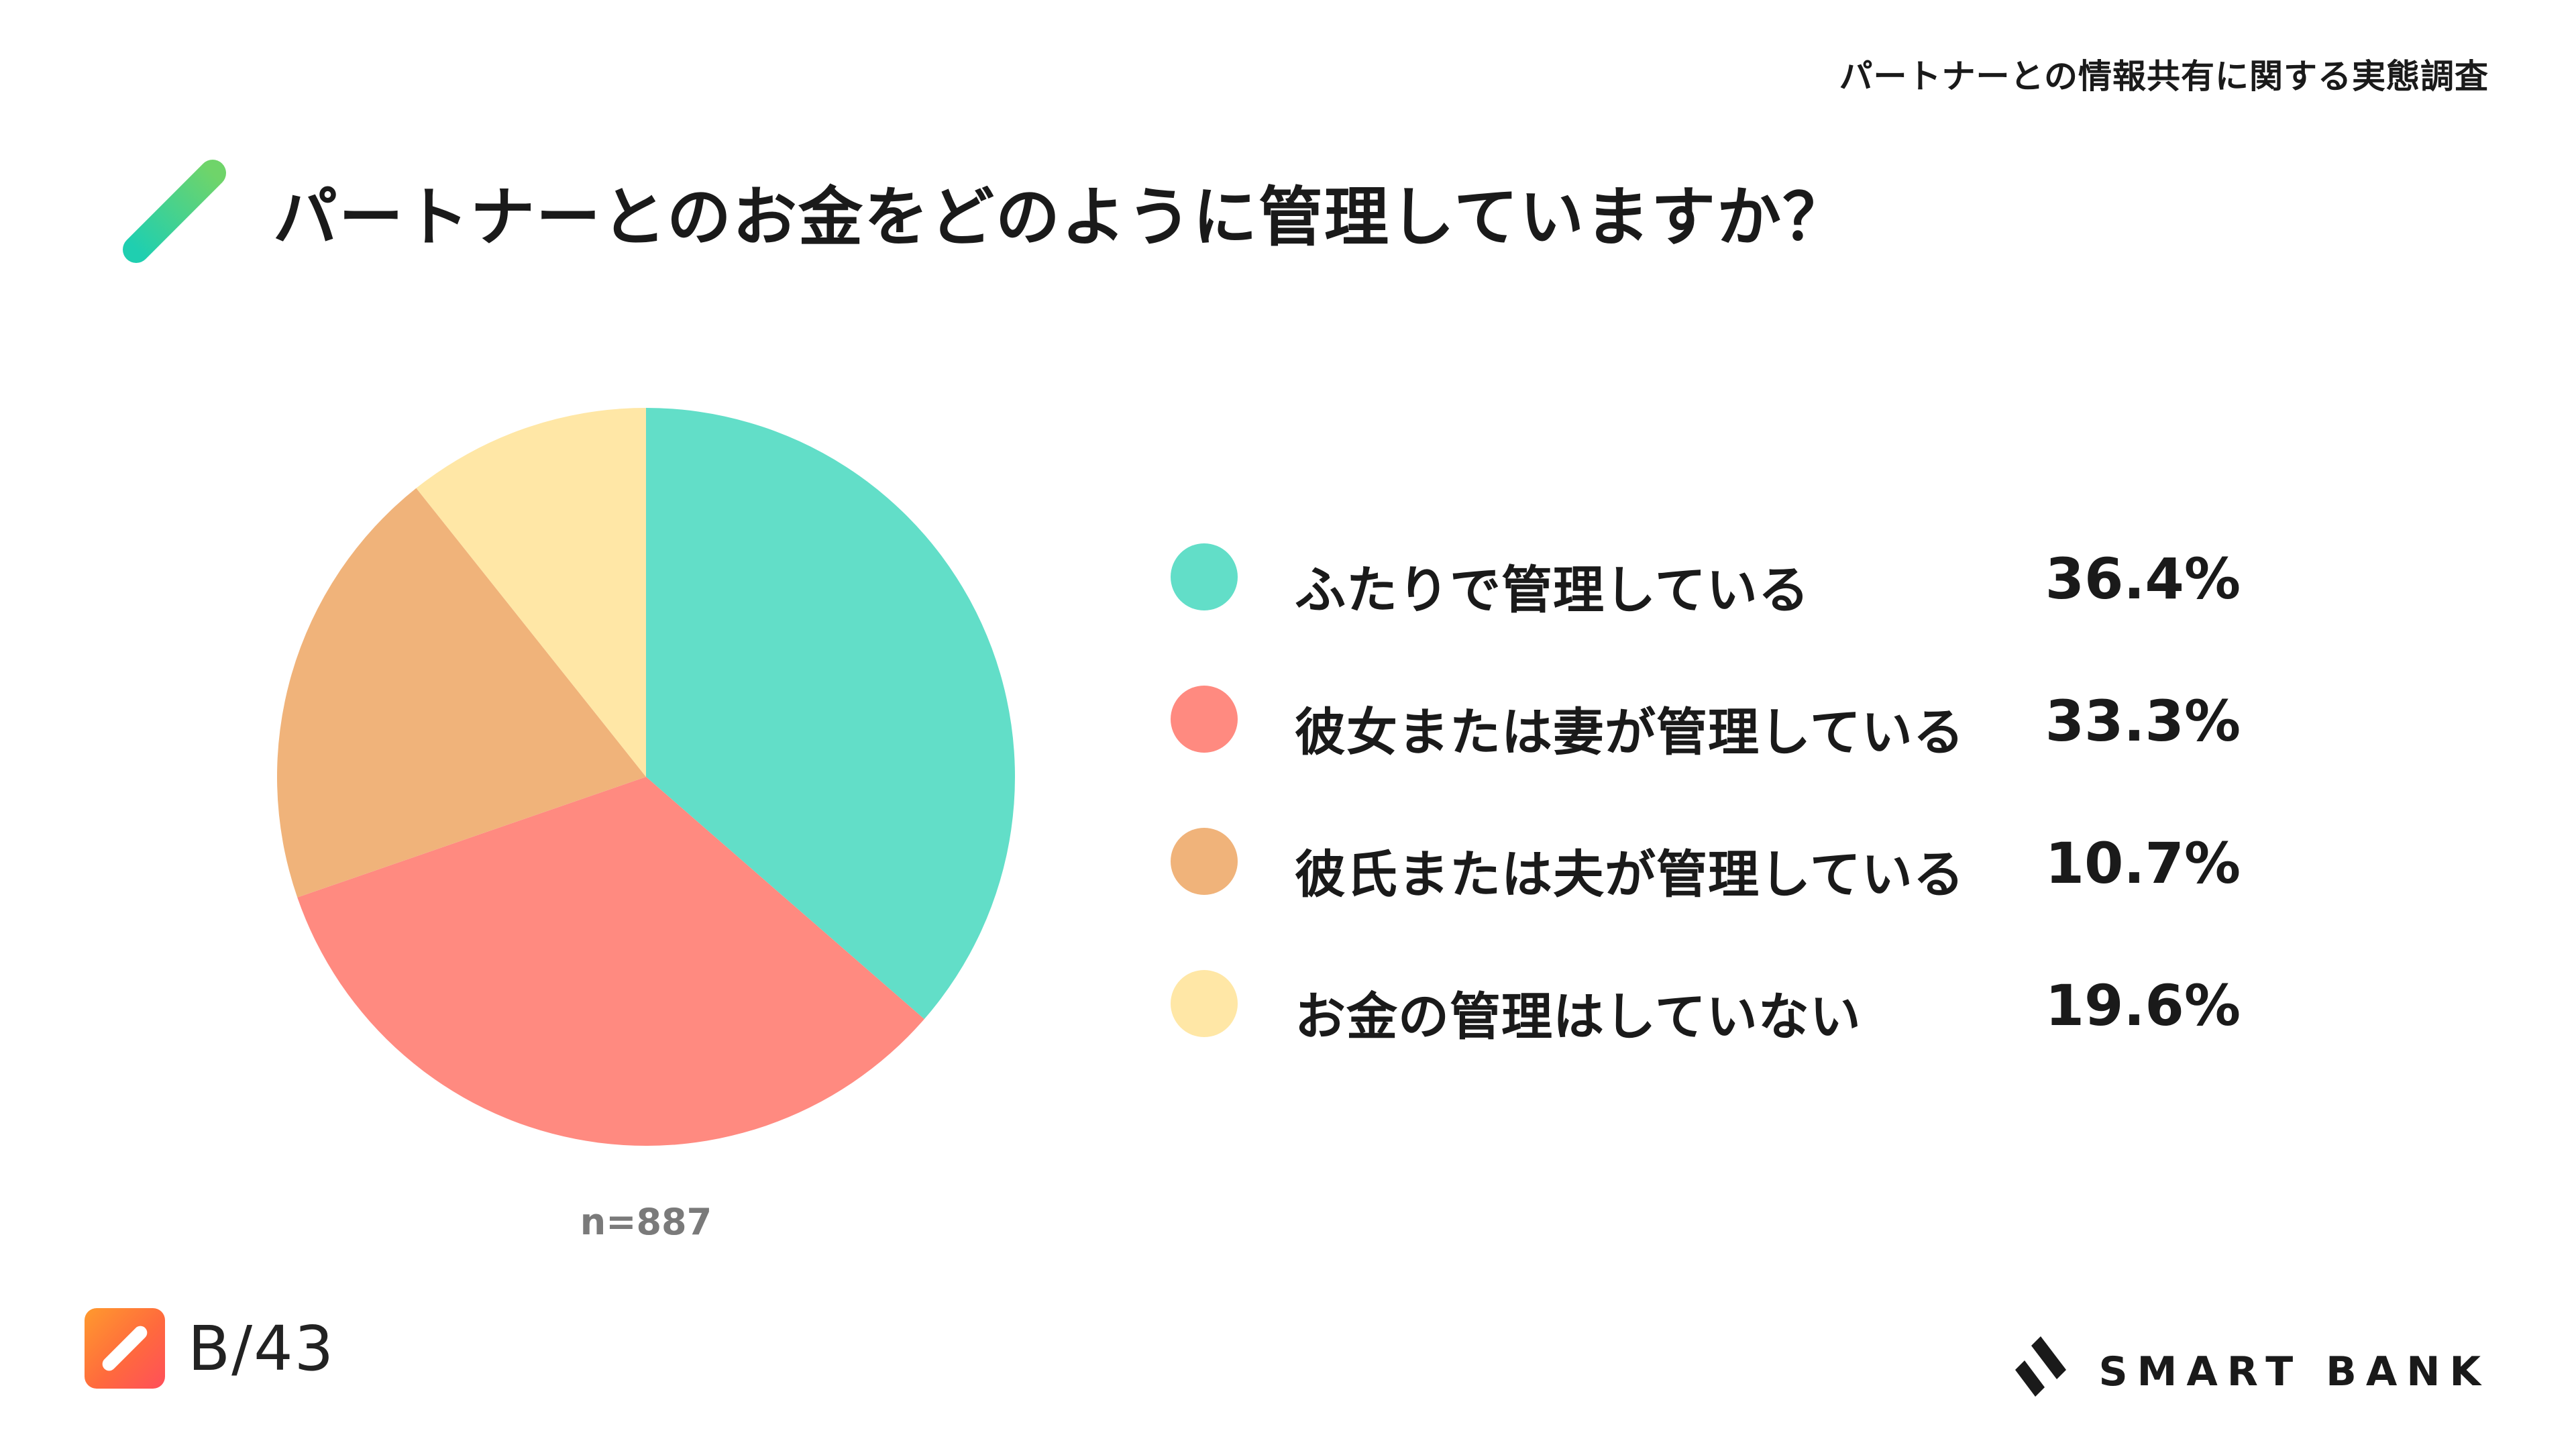  What do you see at coordinates (2143, 863) in the screenshot?
I see `legend-value: 10.7%` at bounding box center [2143, 863].